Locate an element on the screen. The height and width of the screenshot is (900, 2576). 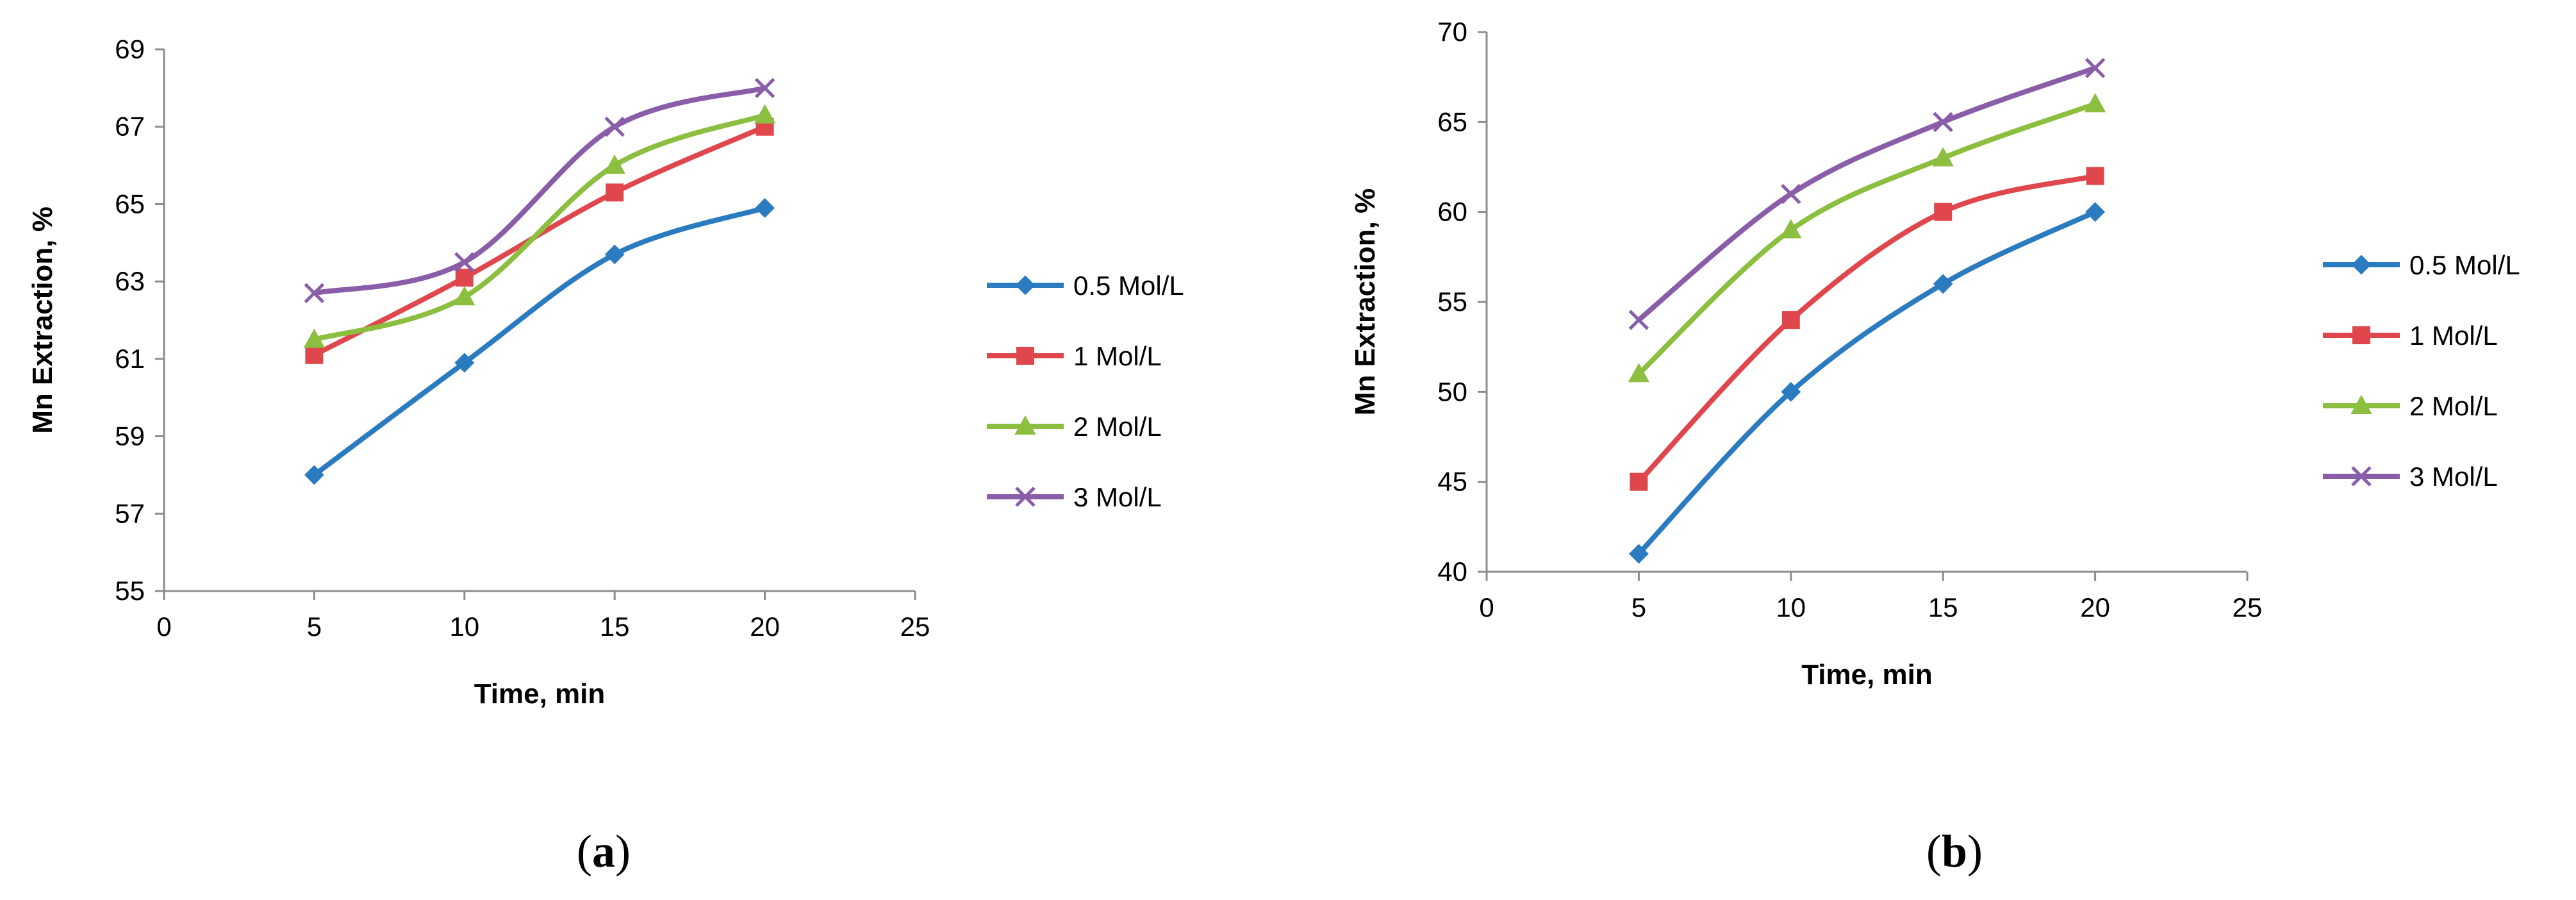
y-tick-label: 60 is located at coordinates (1452, 212).